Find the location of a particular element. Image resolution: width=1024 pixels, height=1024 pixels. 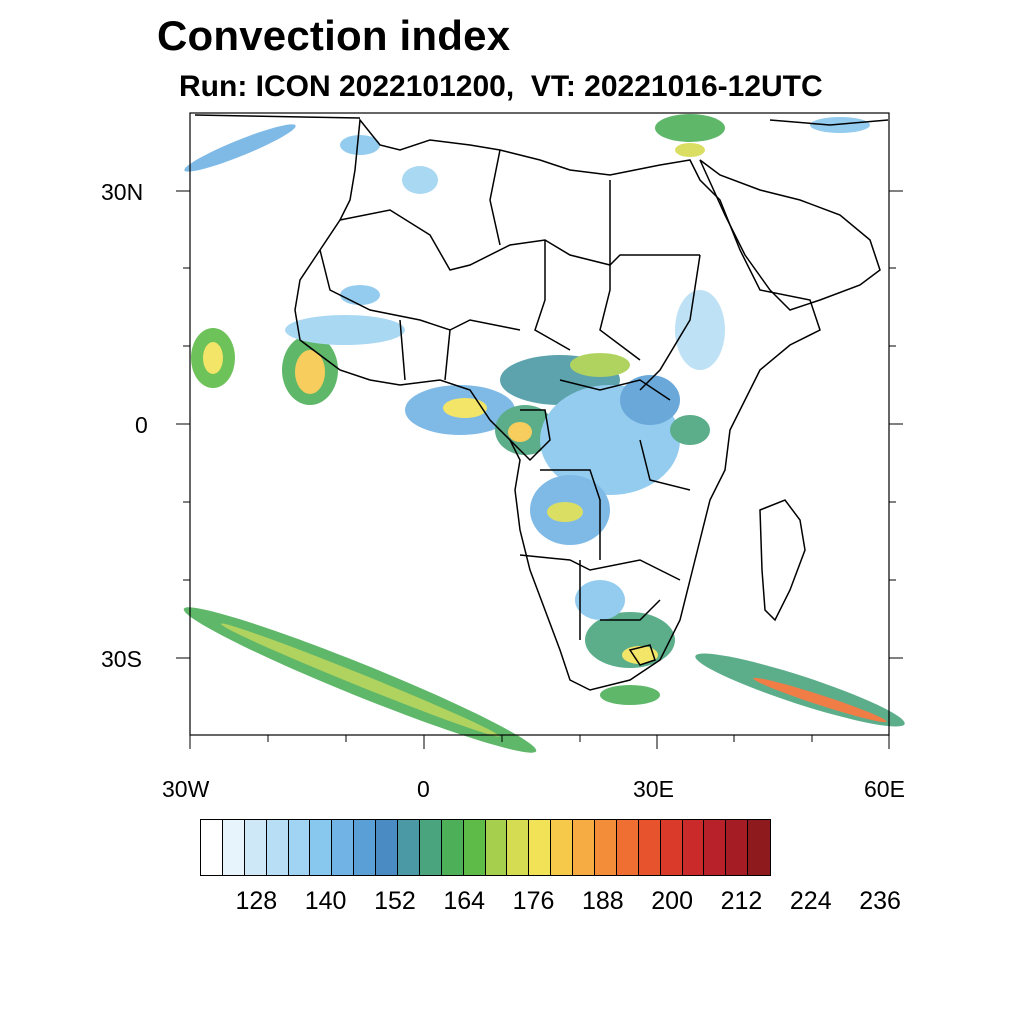

colorbar-tick-label: 224 is located at coordinates (810, 901).